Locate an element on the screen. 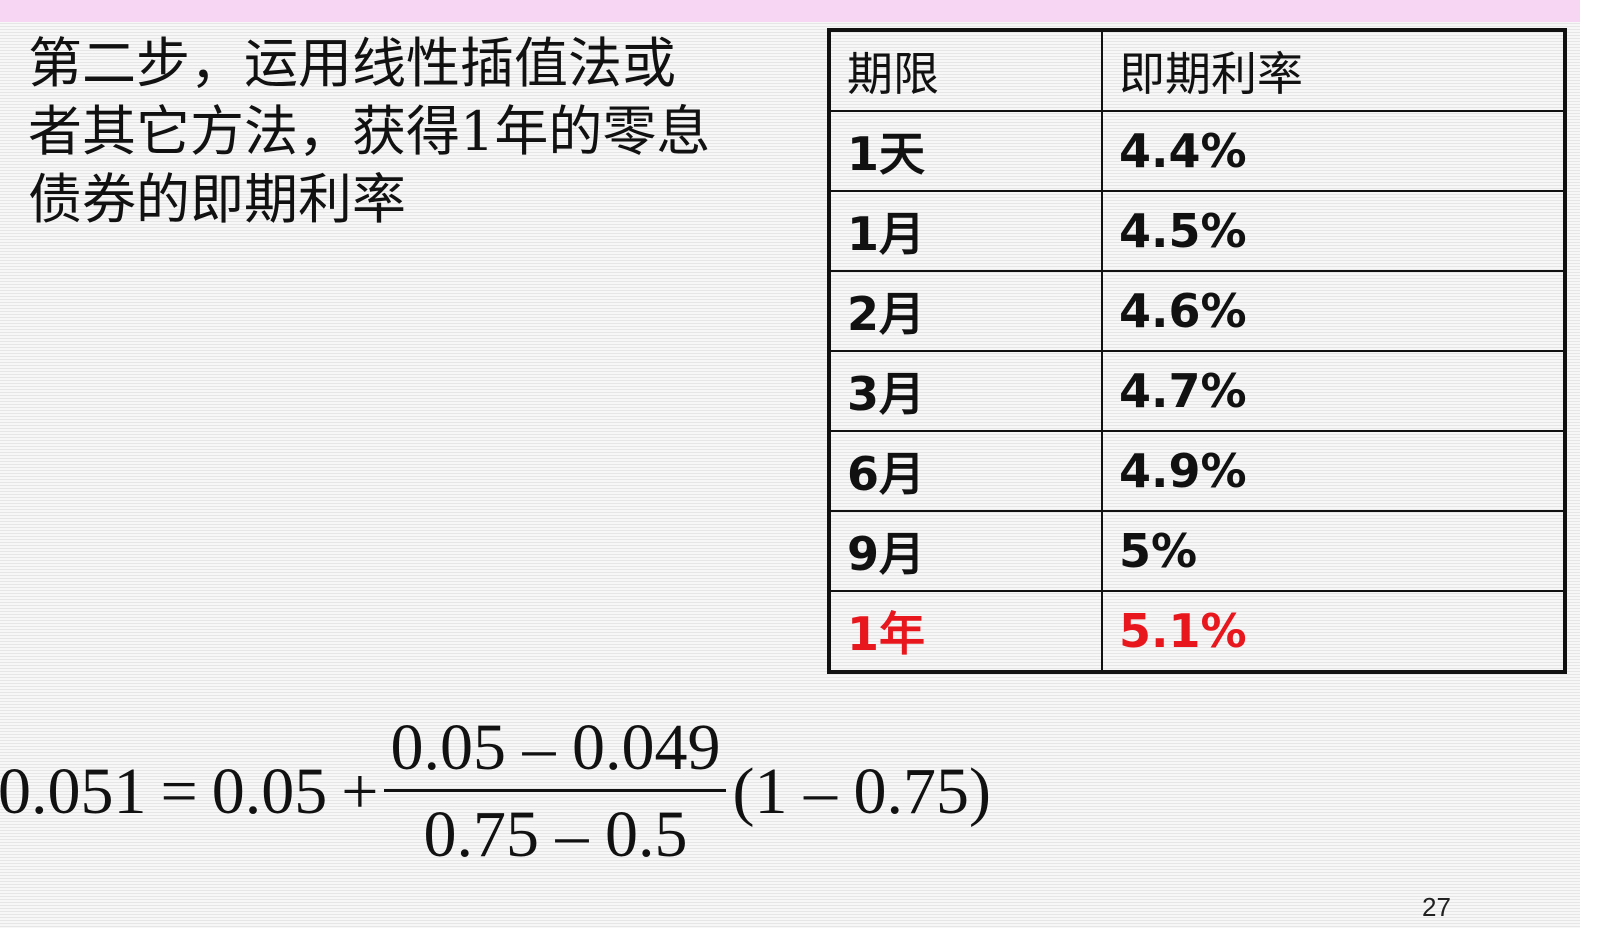  table-header-row: 期限 即期利率 is located at coordinates (1197, 70).